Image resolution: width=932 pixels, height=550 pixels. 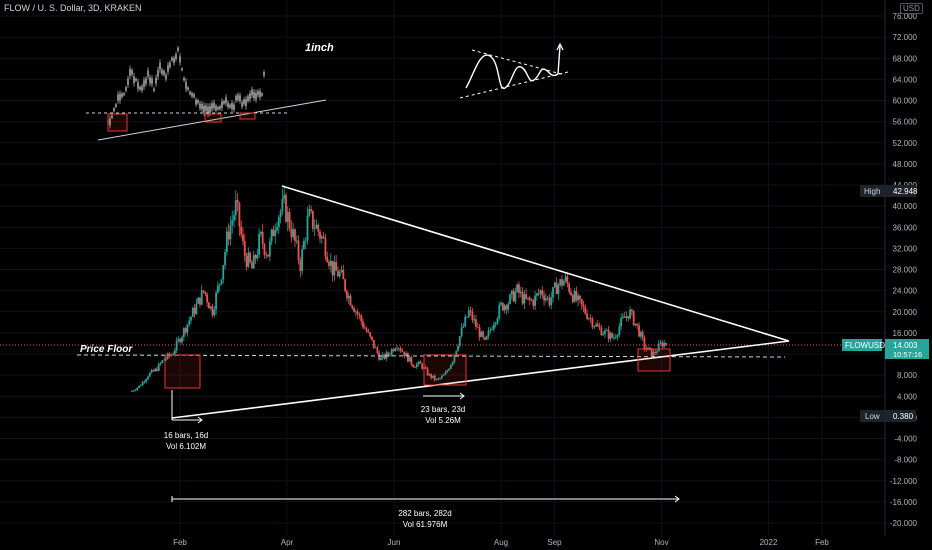 What do you see at coordinates (73, 8) in the screenshot?
I see `symbol-header: FLOW / U. S. Dollar, 3D, KRAKEN` at bounding box center [73, 8].